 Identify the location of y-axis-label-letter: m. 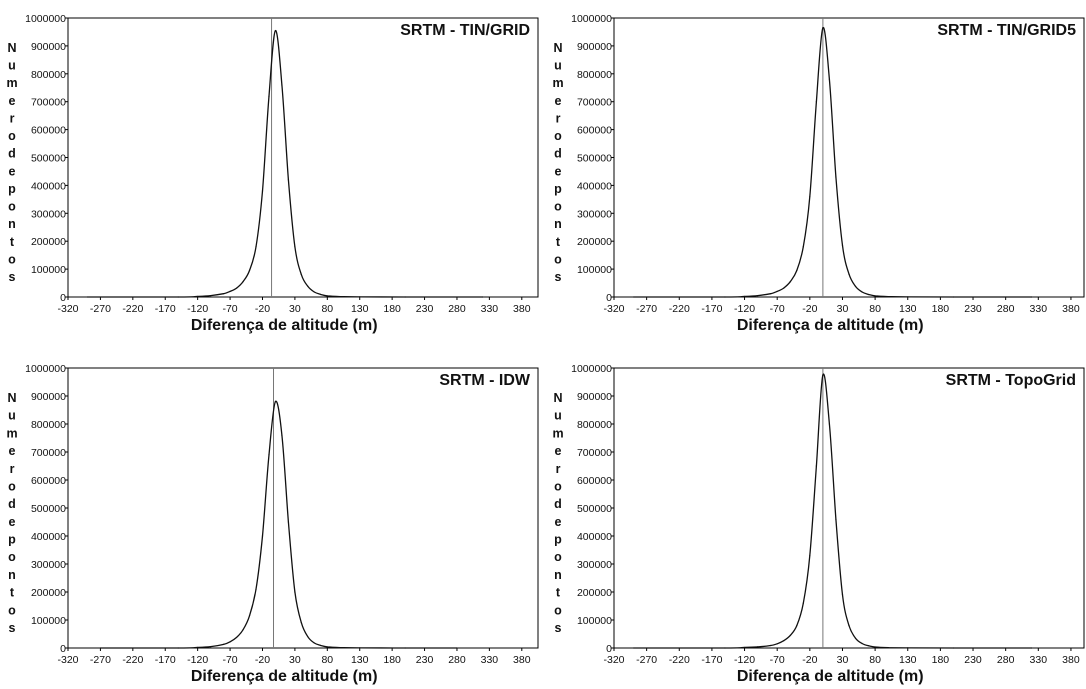
(11, 83).